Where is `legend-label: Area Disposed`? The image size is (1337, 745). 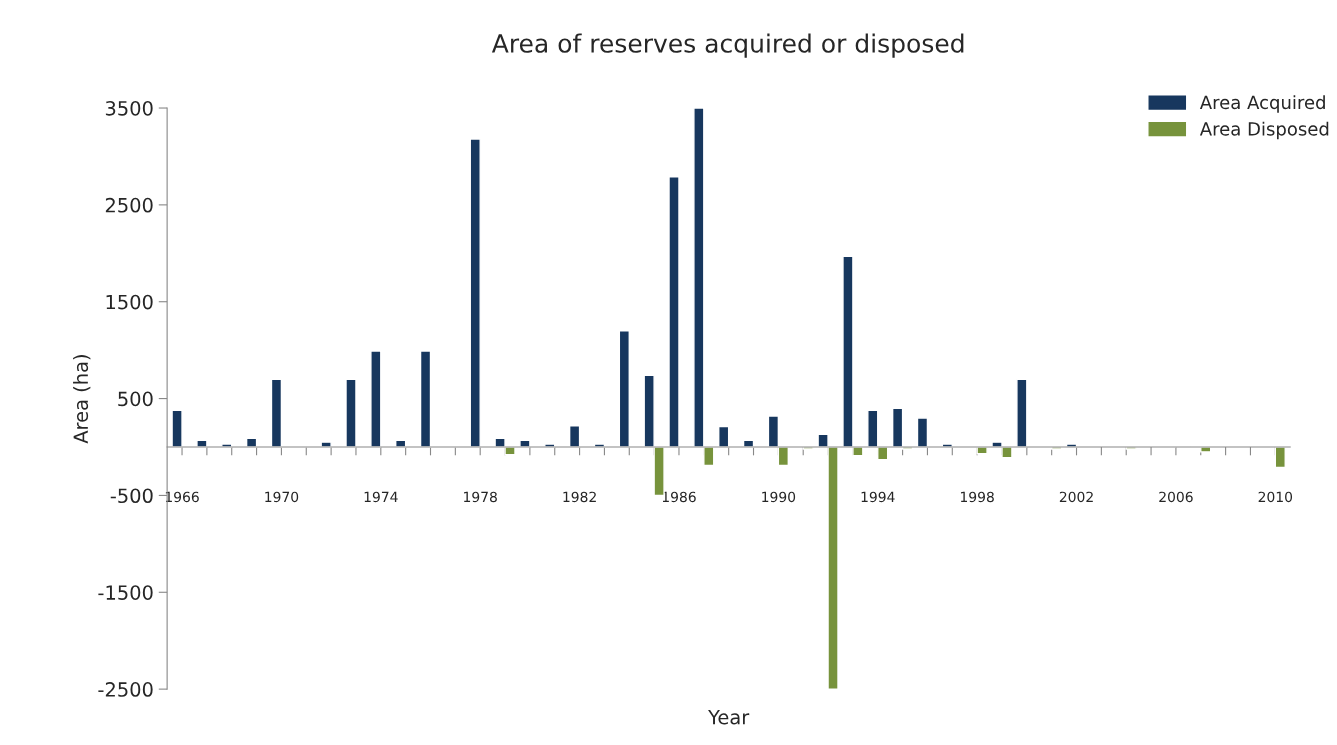 legend-label: Area Disposed is located at coordinates (1264, 130).